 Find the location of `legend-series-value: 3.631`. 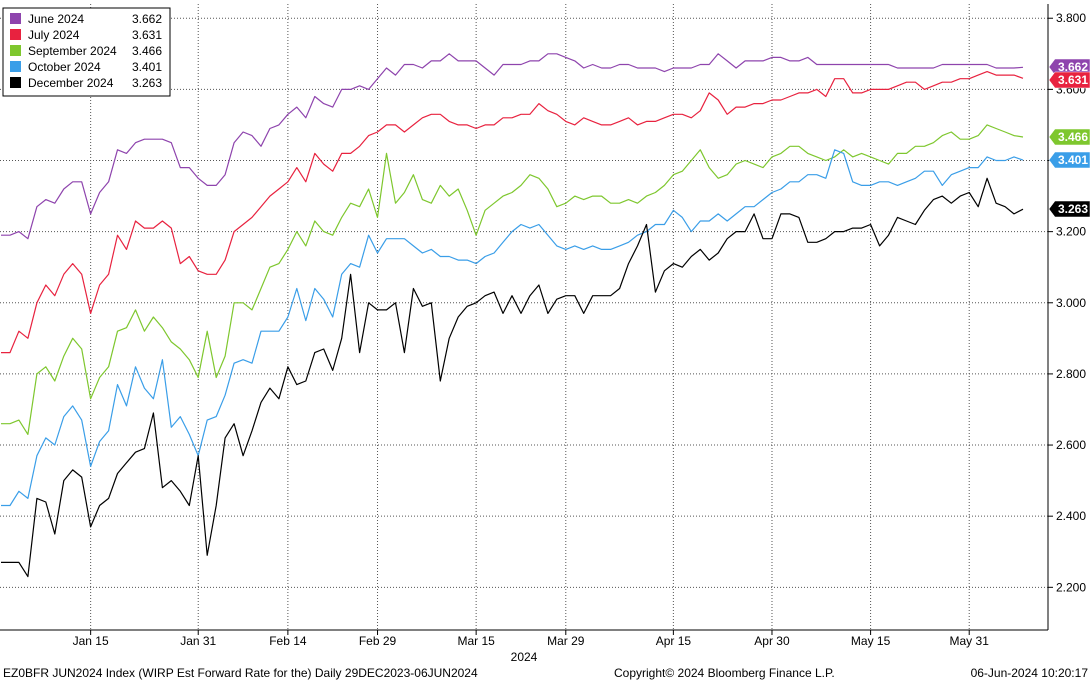

legend-series-value: 3.631 is located at coordinates (147, 35).